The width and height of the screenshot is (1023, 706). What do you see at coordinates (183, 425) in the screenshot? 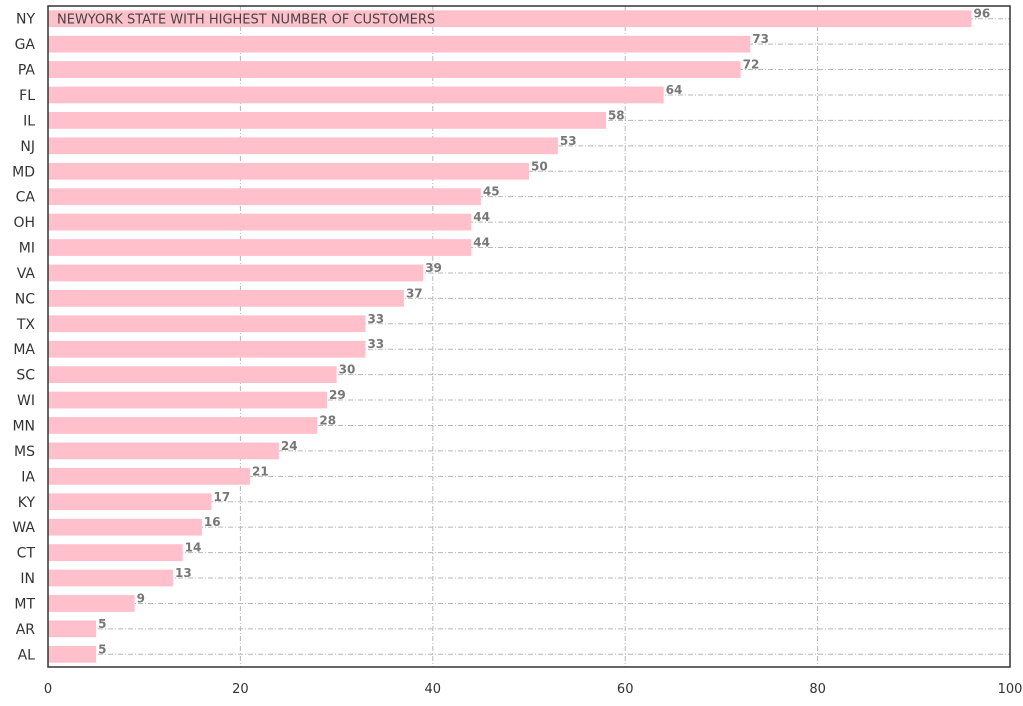
I see `bar-mn` at bounding box center [183, 425].